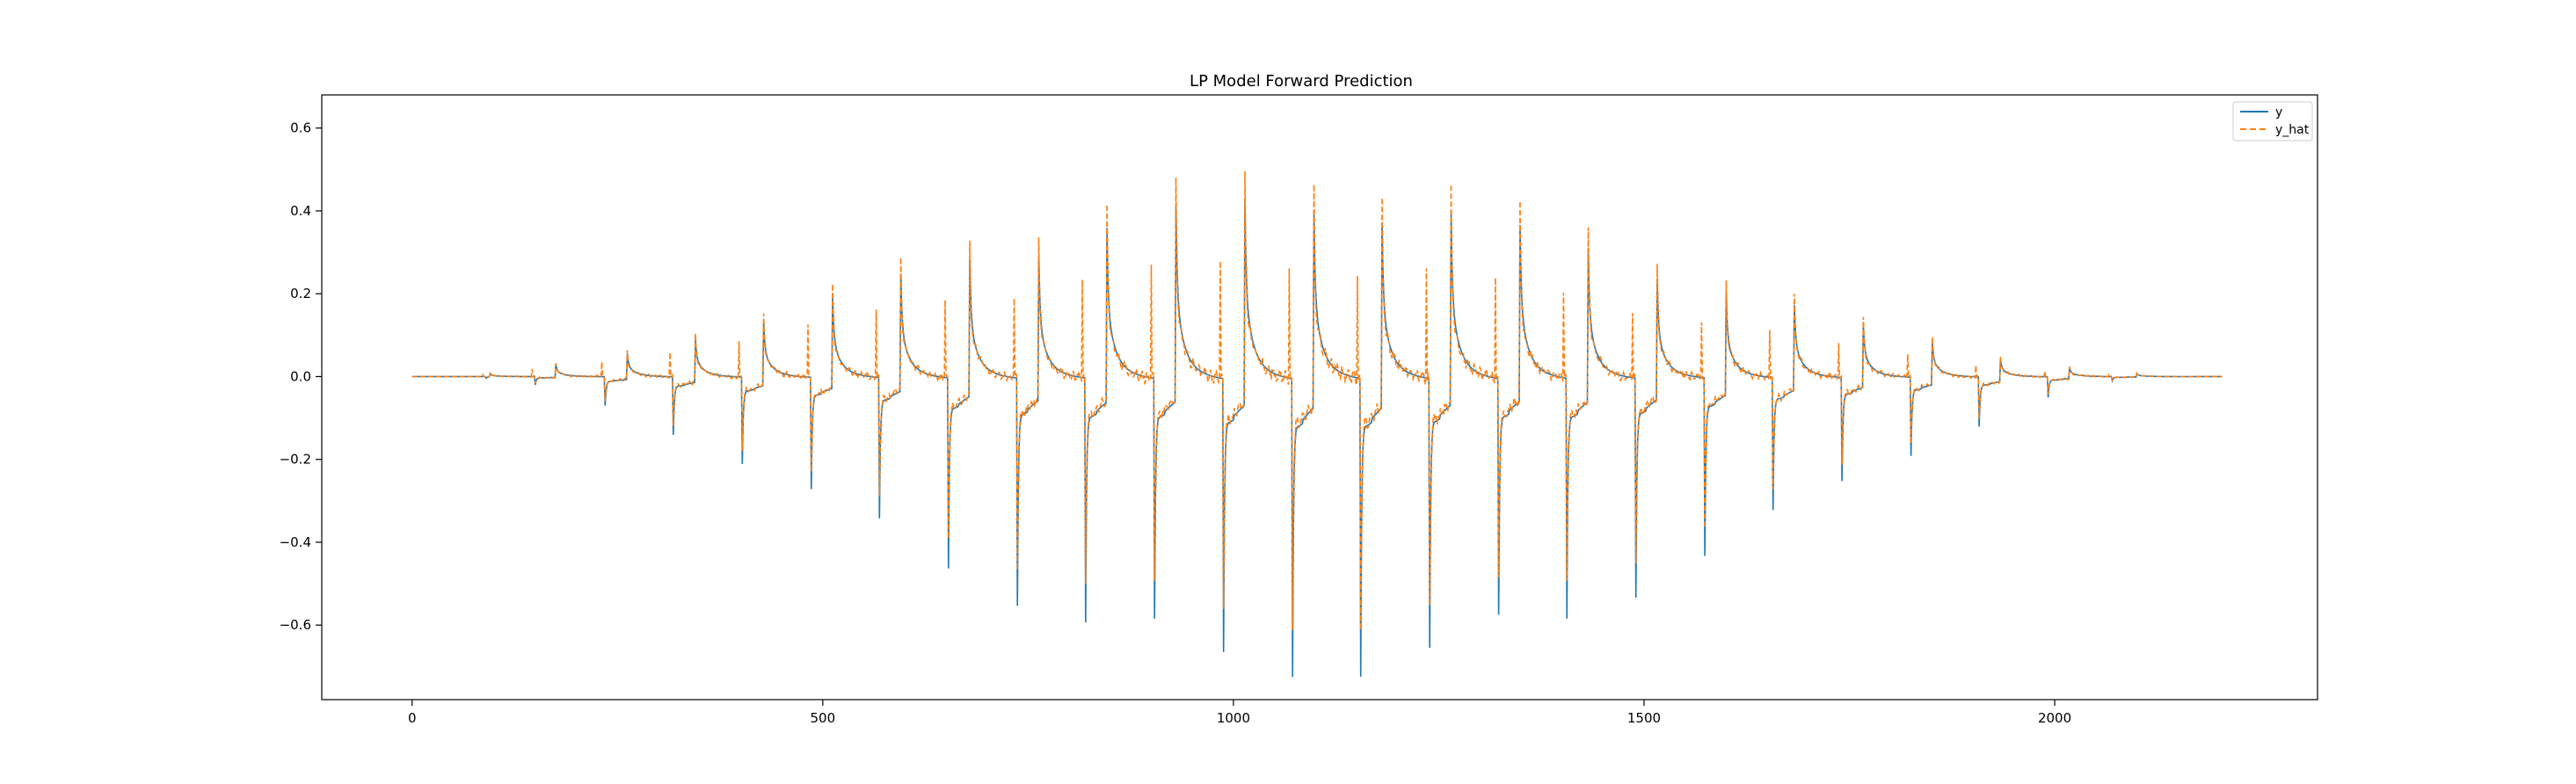 The height and width of the screenshot is (784, 2576). Describe the element at coordinates (295, 460) in the screenshot. I see `y-tick-label: −0.2` at that location.